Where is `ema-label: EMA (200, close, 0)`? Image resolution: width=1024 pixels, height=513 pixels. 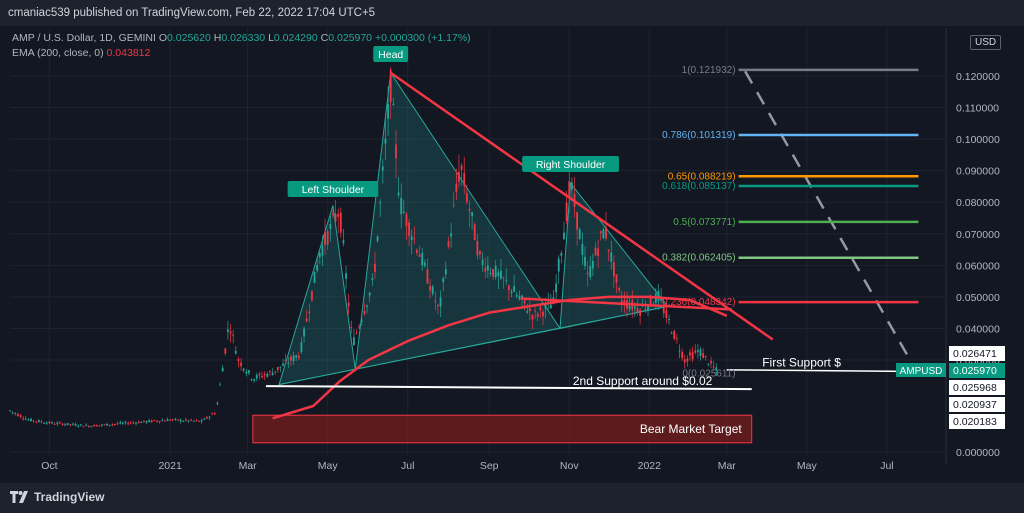 ema-label: EMA (200, close, 0) is located at coordinates (58, 53).